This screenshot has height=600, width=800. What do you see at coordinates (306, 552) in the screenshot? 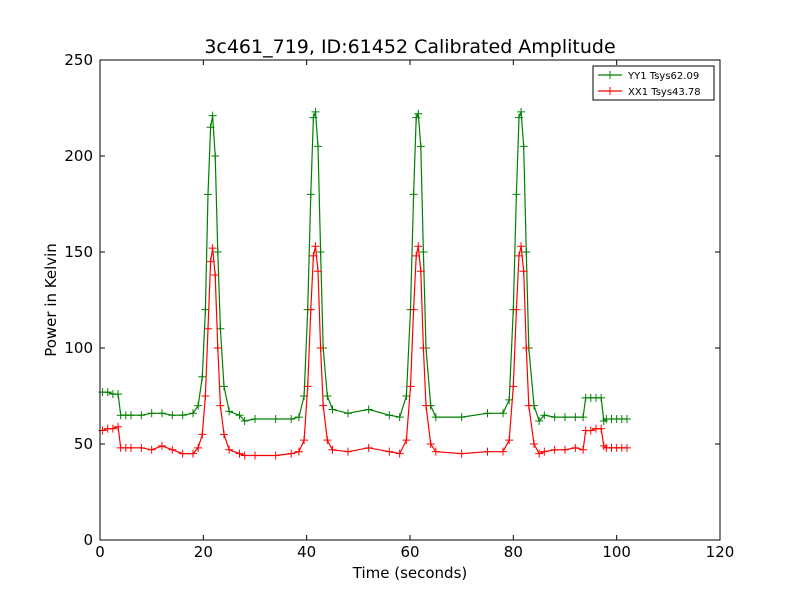
I see `x-tick-label: 40` at bounding box center [306, 552].